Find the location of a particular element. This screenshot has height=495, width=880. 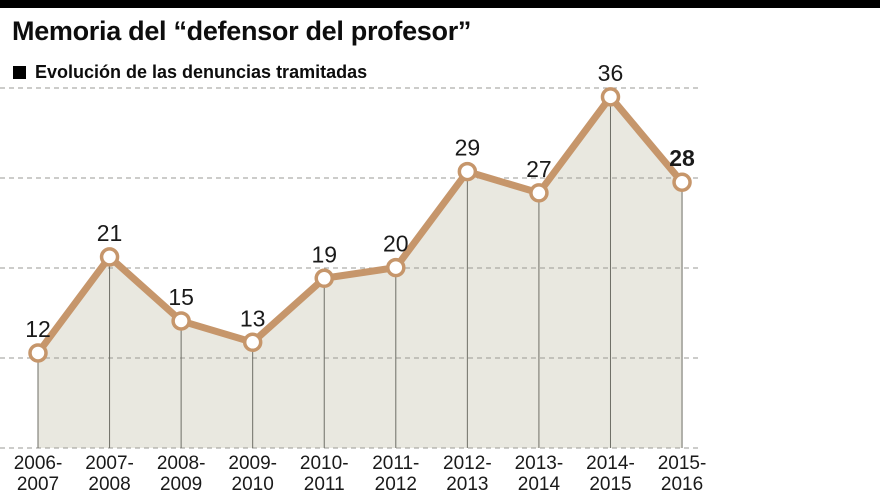

x-axis-label: 2011-2012 is located at coordinates (395, 474).